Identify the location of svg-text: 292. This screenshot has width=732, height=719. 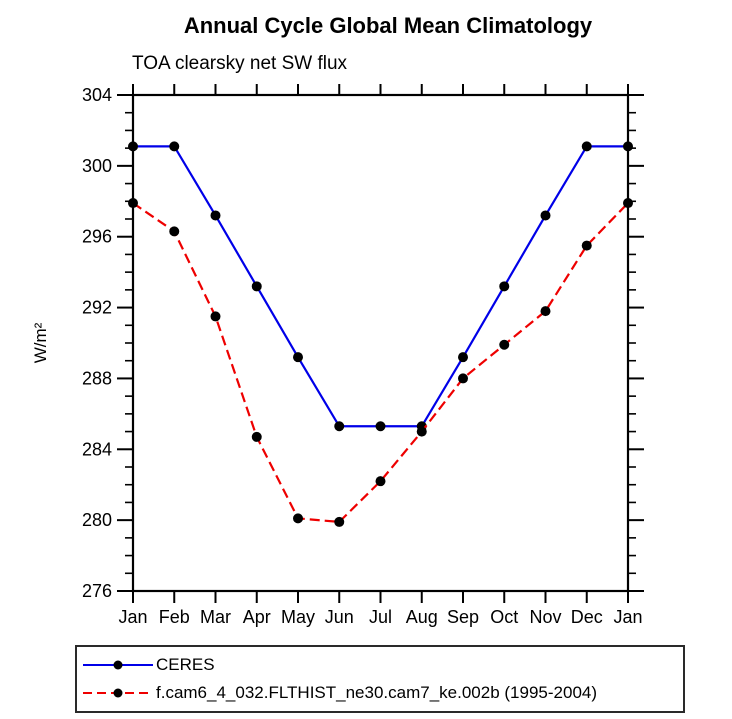
(97, 308).